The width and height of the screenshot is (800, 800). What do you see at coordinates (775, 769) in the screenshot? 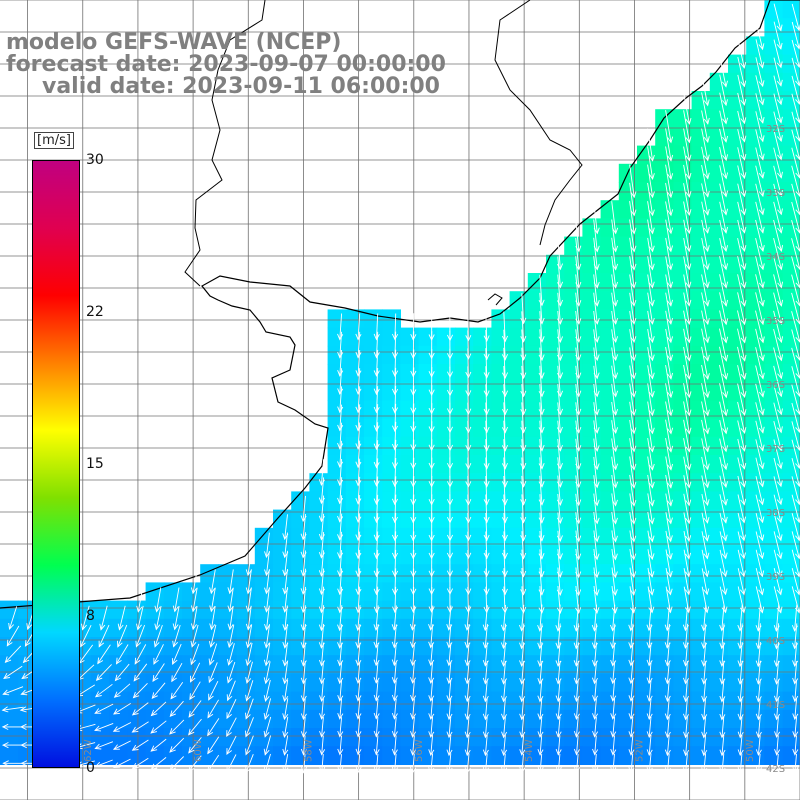
I see `parallel-label: 42S` at bounding box center [775, 769].